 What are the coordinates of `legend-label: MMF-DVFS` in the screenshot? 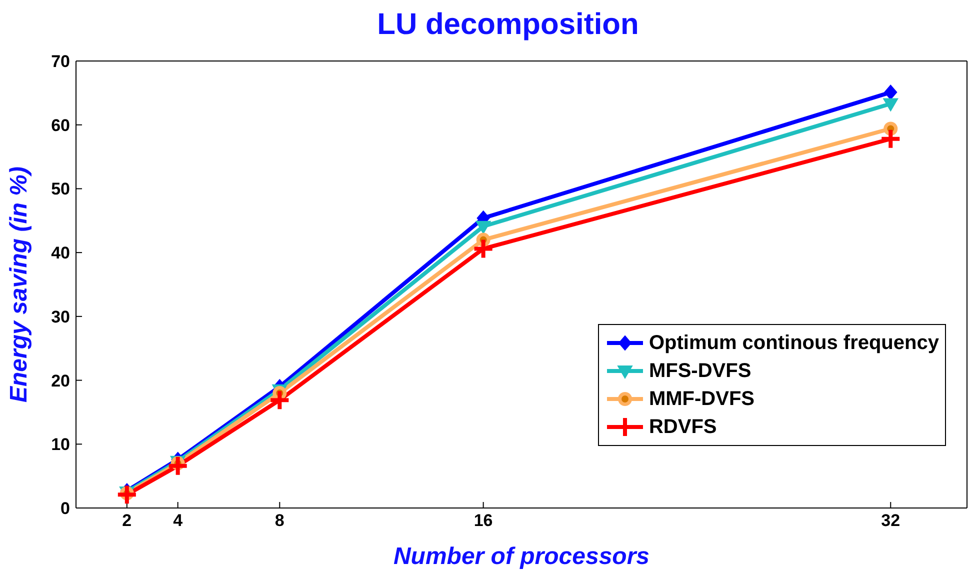 It's located at (701, 399).